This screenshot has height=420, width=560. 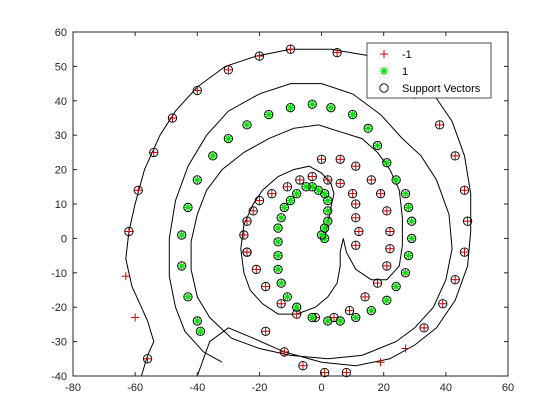 What do you see at coordinates (407, 55) in the screenshot?
I see `legend-label-0: -1` at bounding box center [407, 55].